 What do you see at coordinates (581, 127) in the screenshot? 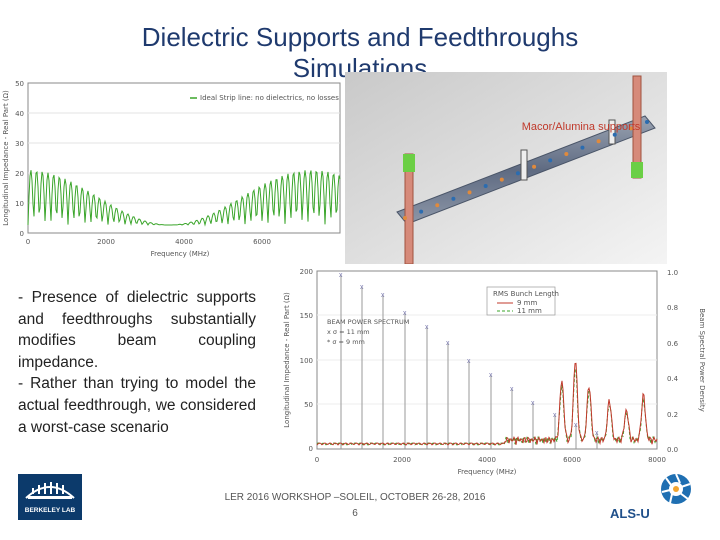
I see `supports-annotation: Macor/Alumina supports` at bounding box center [581, 127].